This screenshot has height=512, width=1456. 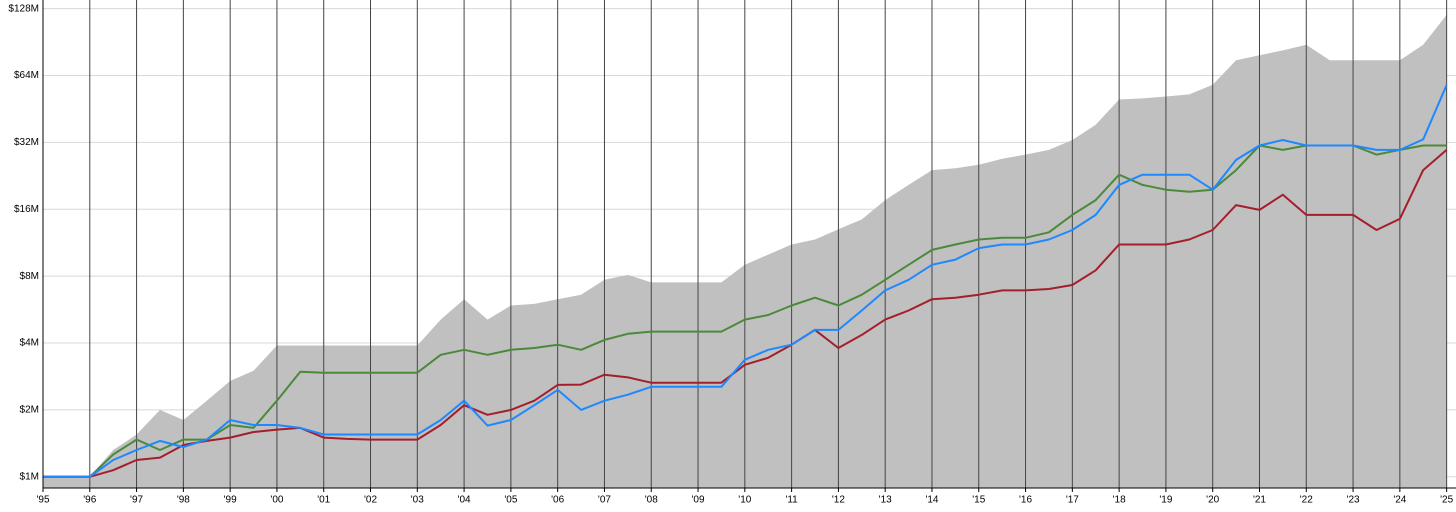 I want to click on y-tick-label: $1M, so click(x=29, y=476).